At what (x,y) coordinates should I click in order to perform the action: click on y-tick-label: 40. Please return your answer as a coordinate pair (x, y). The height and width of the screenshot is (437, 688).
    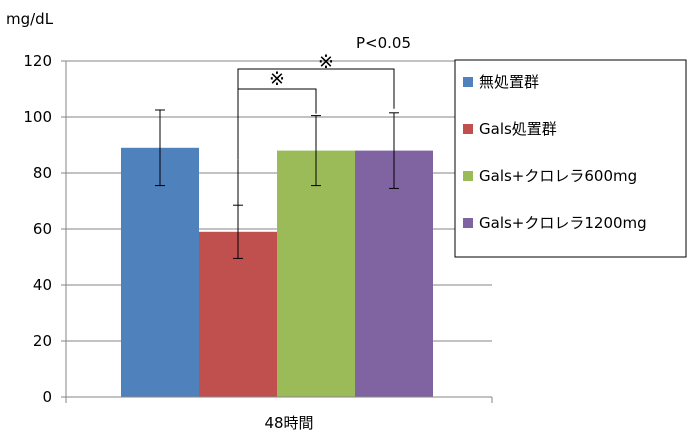
    Looking at the image, I should click on (42, 285).